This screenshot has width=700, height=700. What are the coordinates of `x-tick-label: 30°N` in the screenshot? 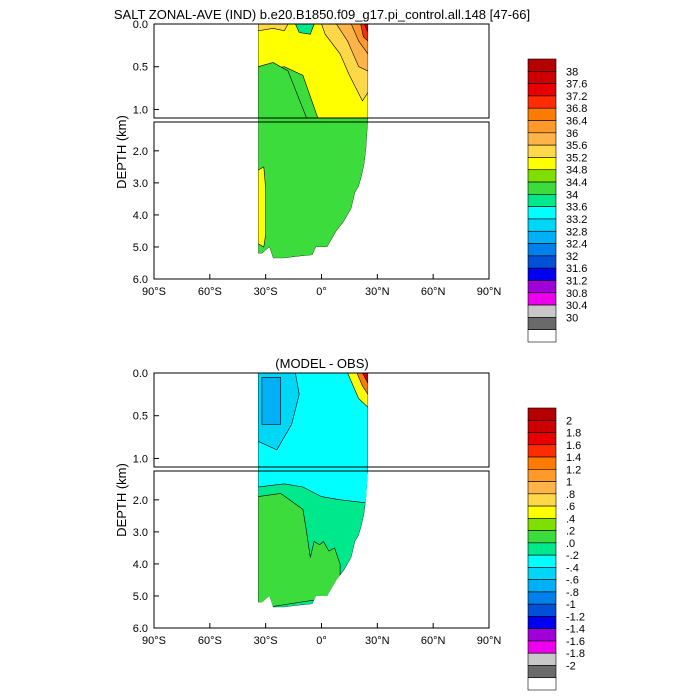 It's located at (377, 292).